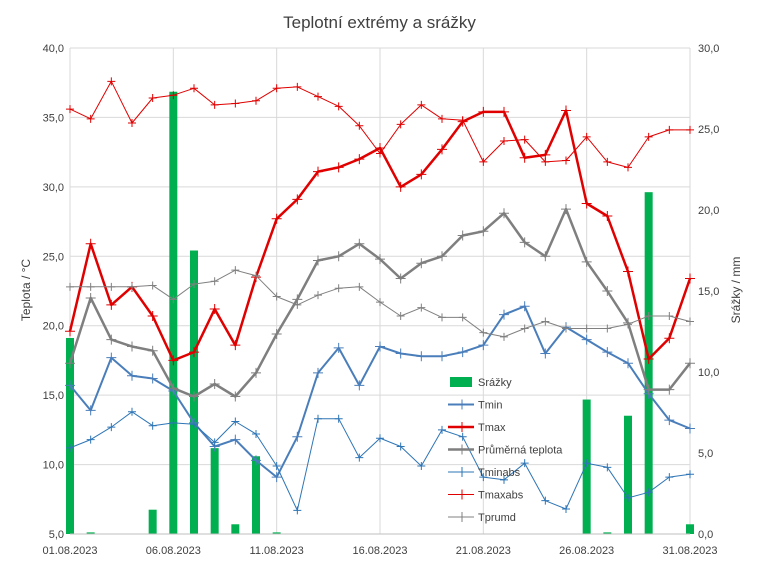 Image resolution: width=759 pixels, height=567 pixels. What do you see at coordinates (705, 454) in the screenshot?
I see `y2-tick-label: 5,0` at bounding box center [705, 454].